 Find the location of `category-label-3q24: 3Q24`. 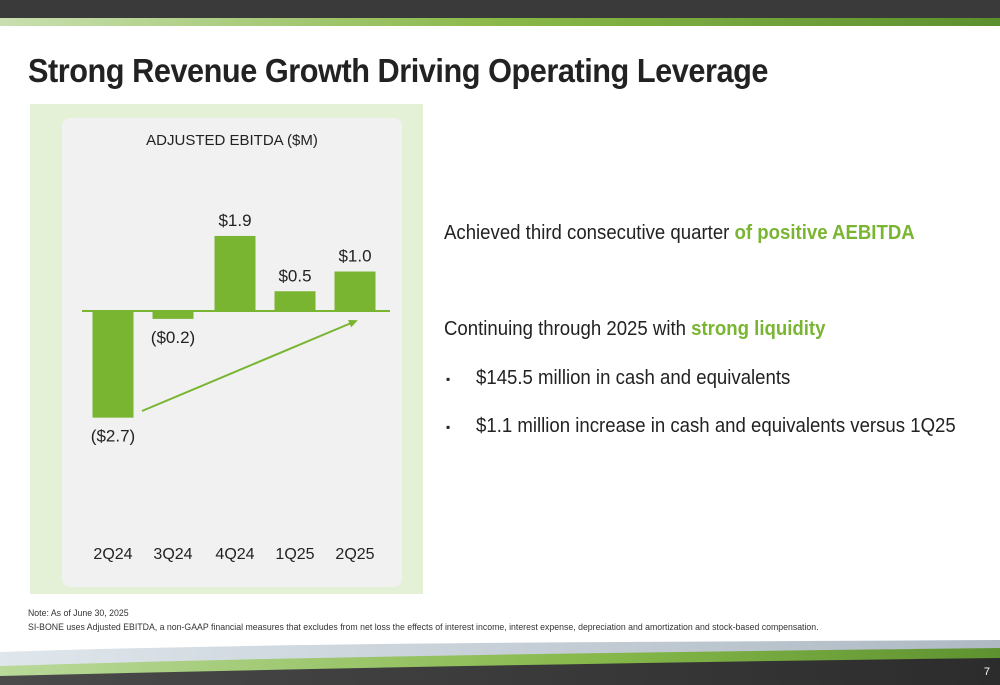

category-label-3q24: 3Q24 is located at coordinates (172, 554).